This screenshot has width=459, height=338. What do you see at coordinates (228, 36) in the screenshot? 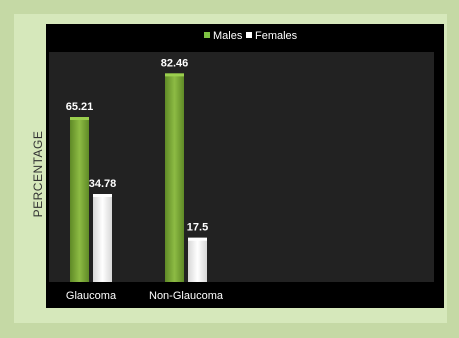
I see `legend-label-males: Males` at bounding box center [228, 36].